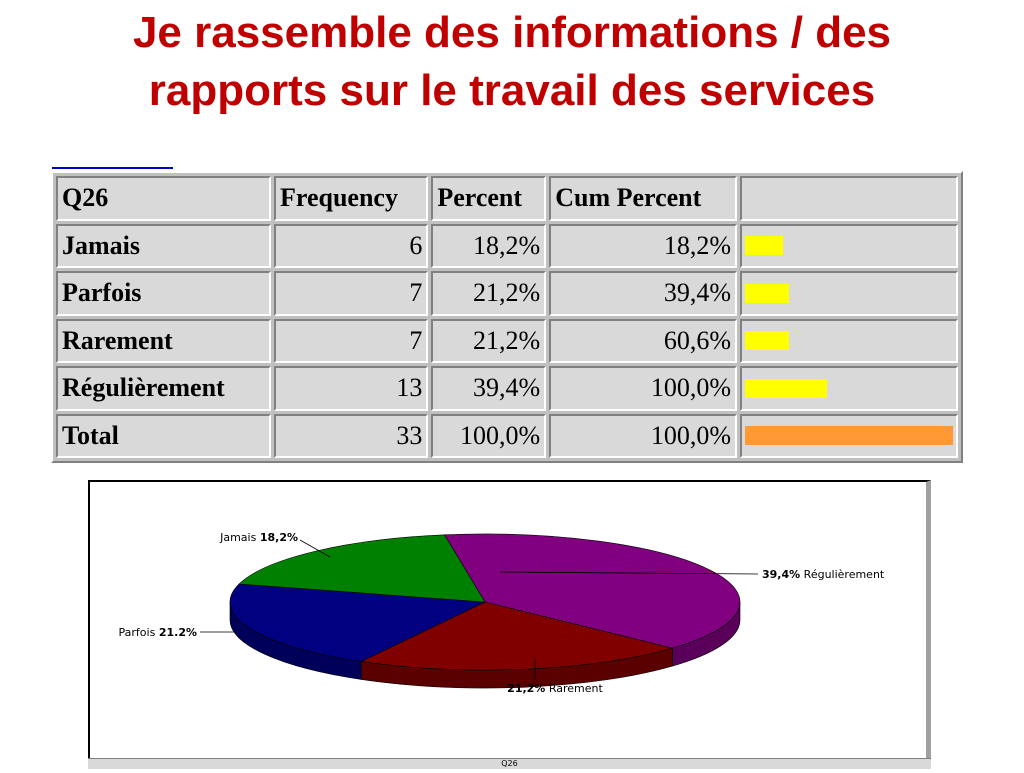 The width and height of the screenshot is (1024, 773). What do you see at coordinates (643, 340) in the screenshot?
I see `cum-percent-cell: 60,6%` at bounding box center [643, 340].